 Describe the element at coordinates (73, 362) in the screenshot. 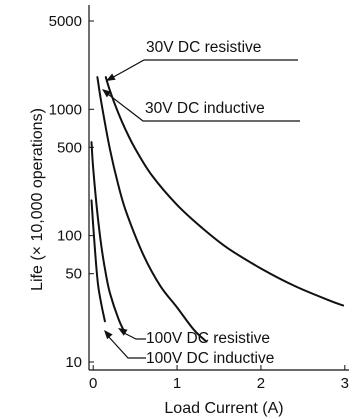

I see `y-tick-label: 10` at that location.